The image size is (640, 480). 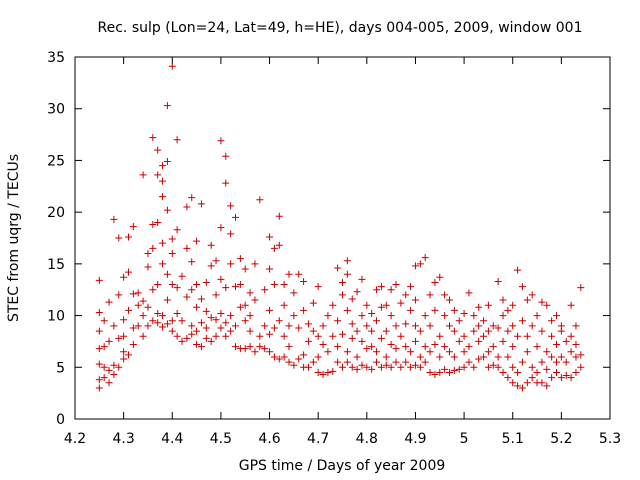 I want to click on y-tick-label: 0, so click(x=60, y=420).